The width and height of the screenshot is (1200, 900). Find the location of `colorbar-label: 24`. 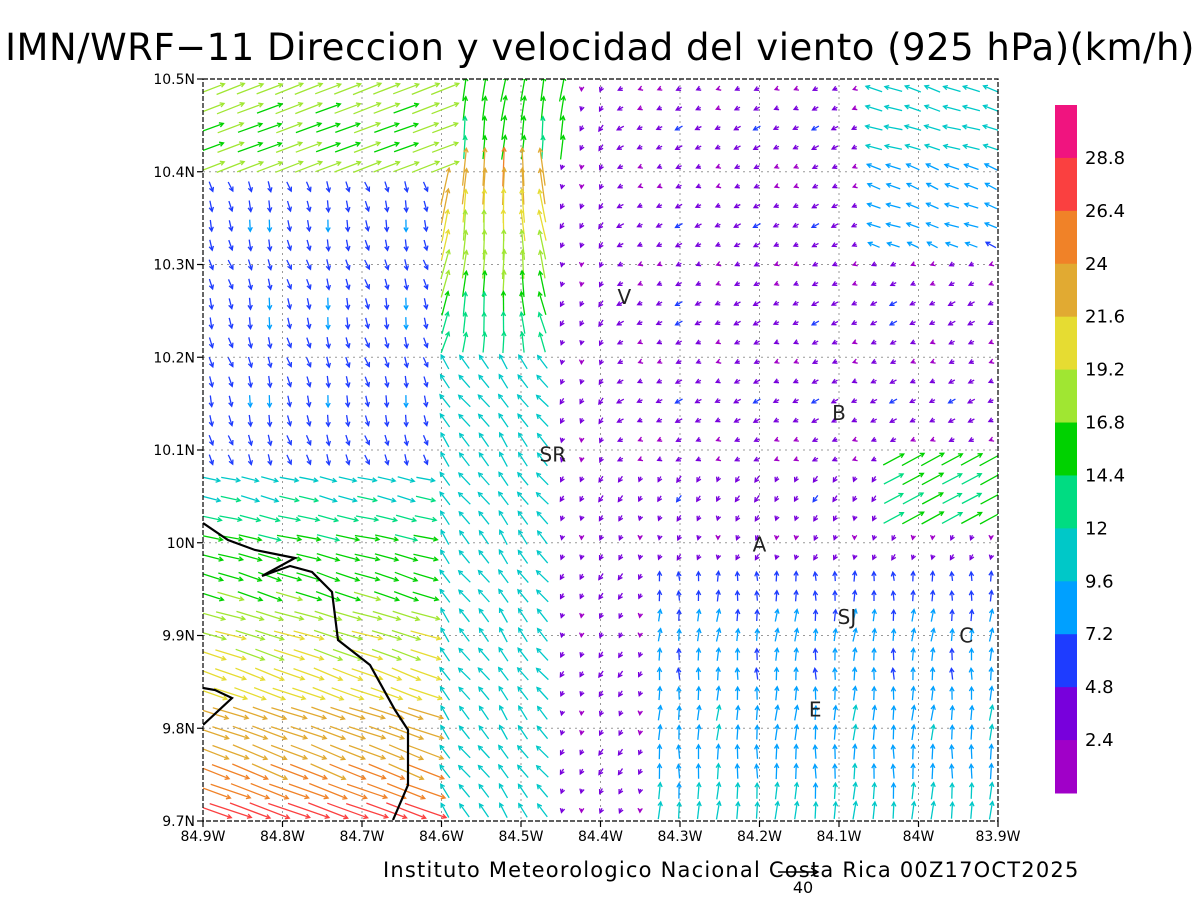

colorbar-label: 24 is located at coordinates (1096, 264).